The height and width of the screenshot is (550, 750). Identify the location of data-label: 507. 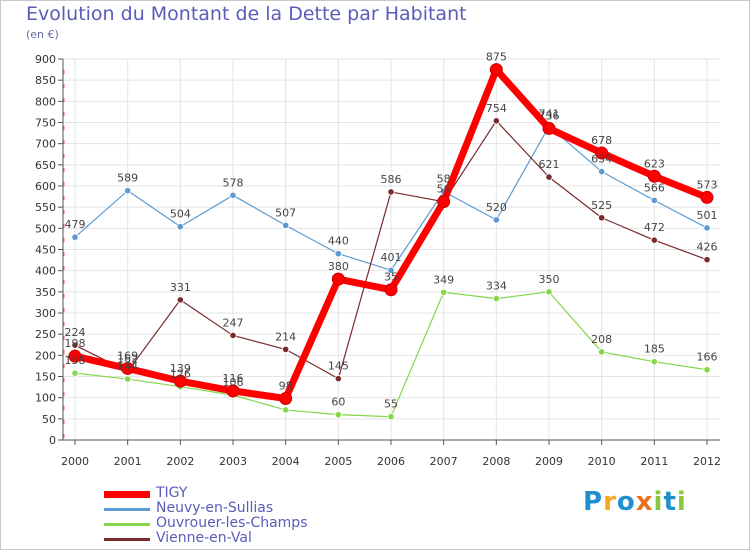
(285, 212).